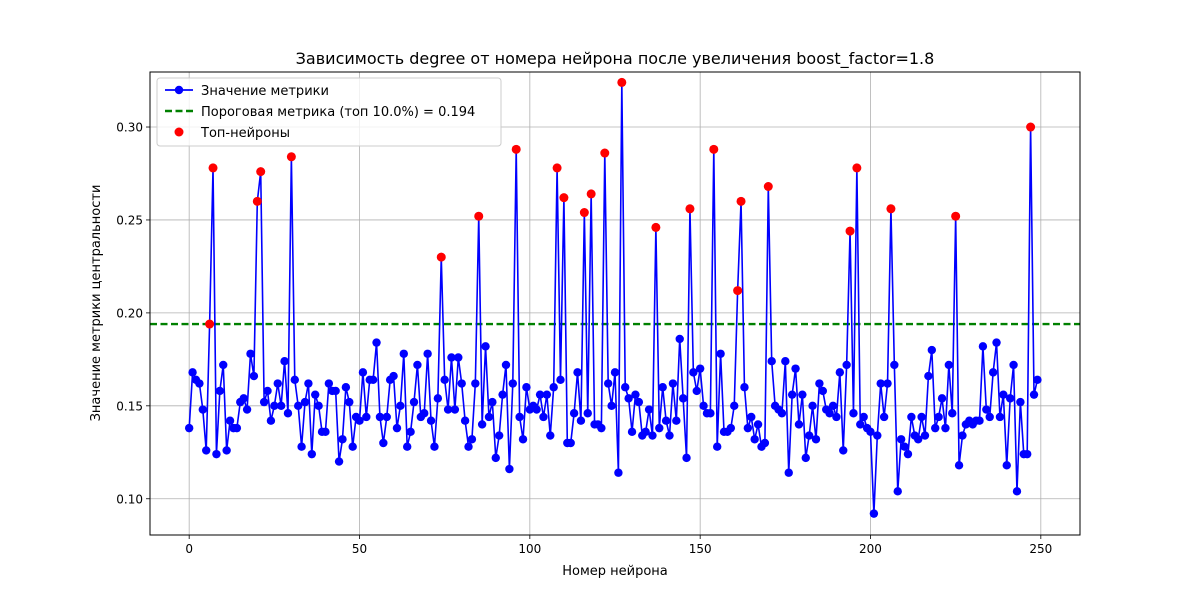  I want to click on x-tick-label: 250, so click(1040, 549).